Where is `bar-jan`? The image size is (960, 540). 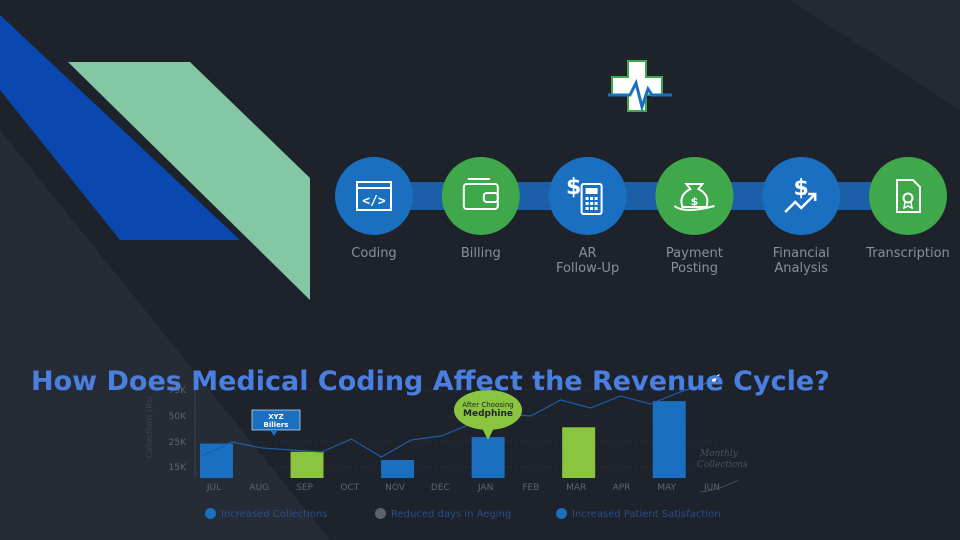 bar-jan is located at coordinates (488, 457).